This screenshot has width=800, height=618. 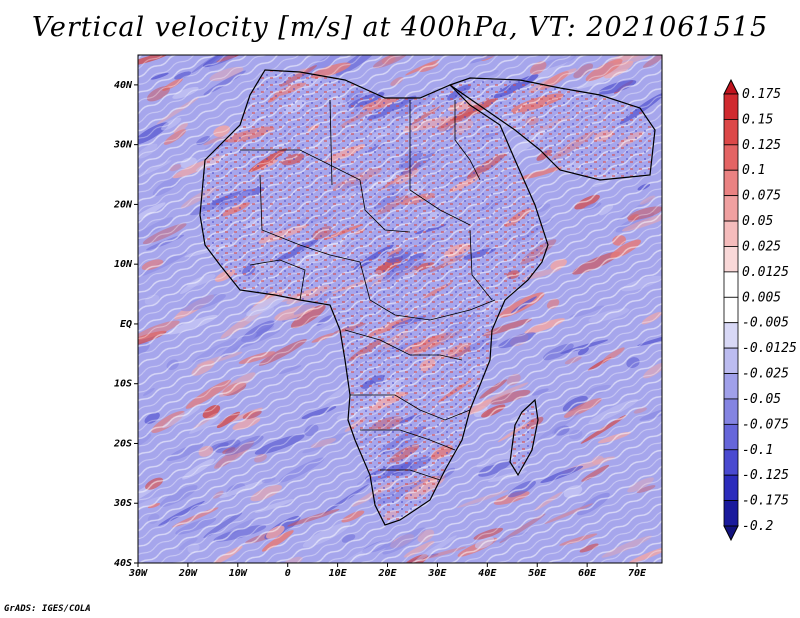 What do you see at coordinates (123, 85) in the screenshot?
I see `lat-tick-label: 40N` at bounding box center [123, 85].